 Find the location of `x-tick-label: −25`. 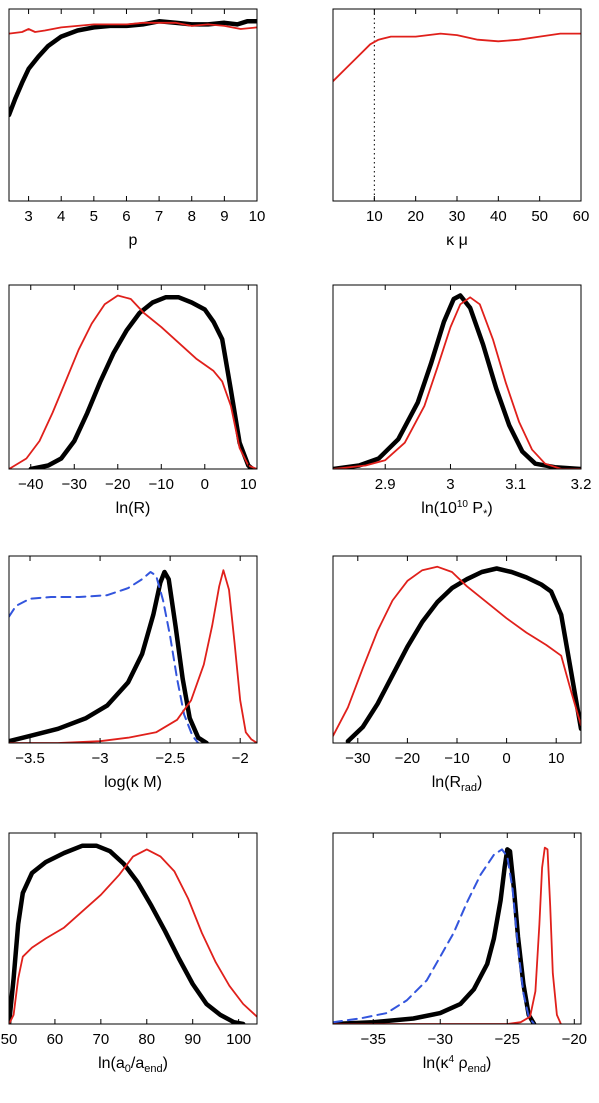

x-tick-label: −25 is located at coordinates (507, 1039).